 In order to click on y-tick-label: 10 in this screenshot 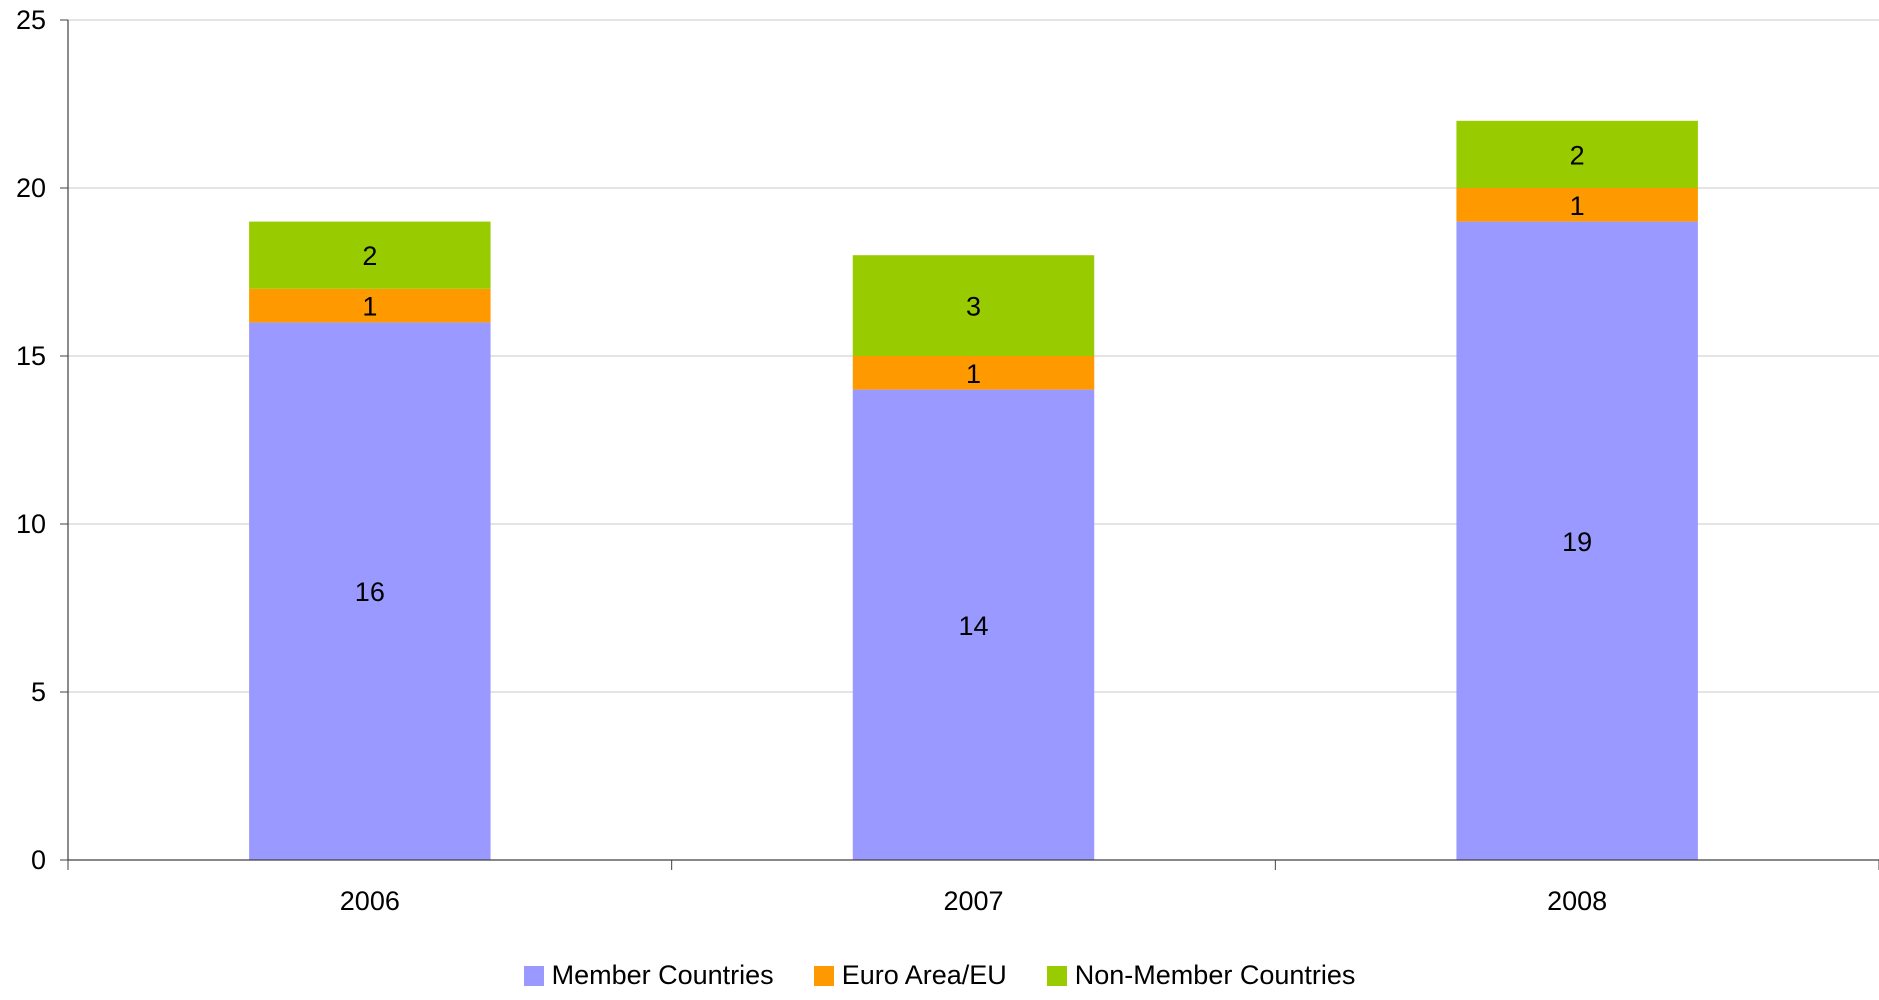, I will do `click(31, 524)`.